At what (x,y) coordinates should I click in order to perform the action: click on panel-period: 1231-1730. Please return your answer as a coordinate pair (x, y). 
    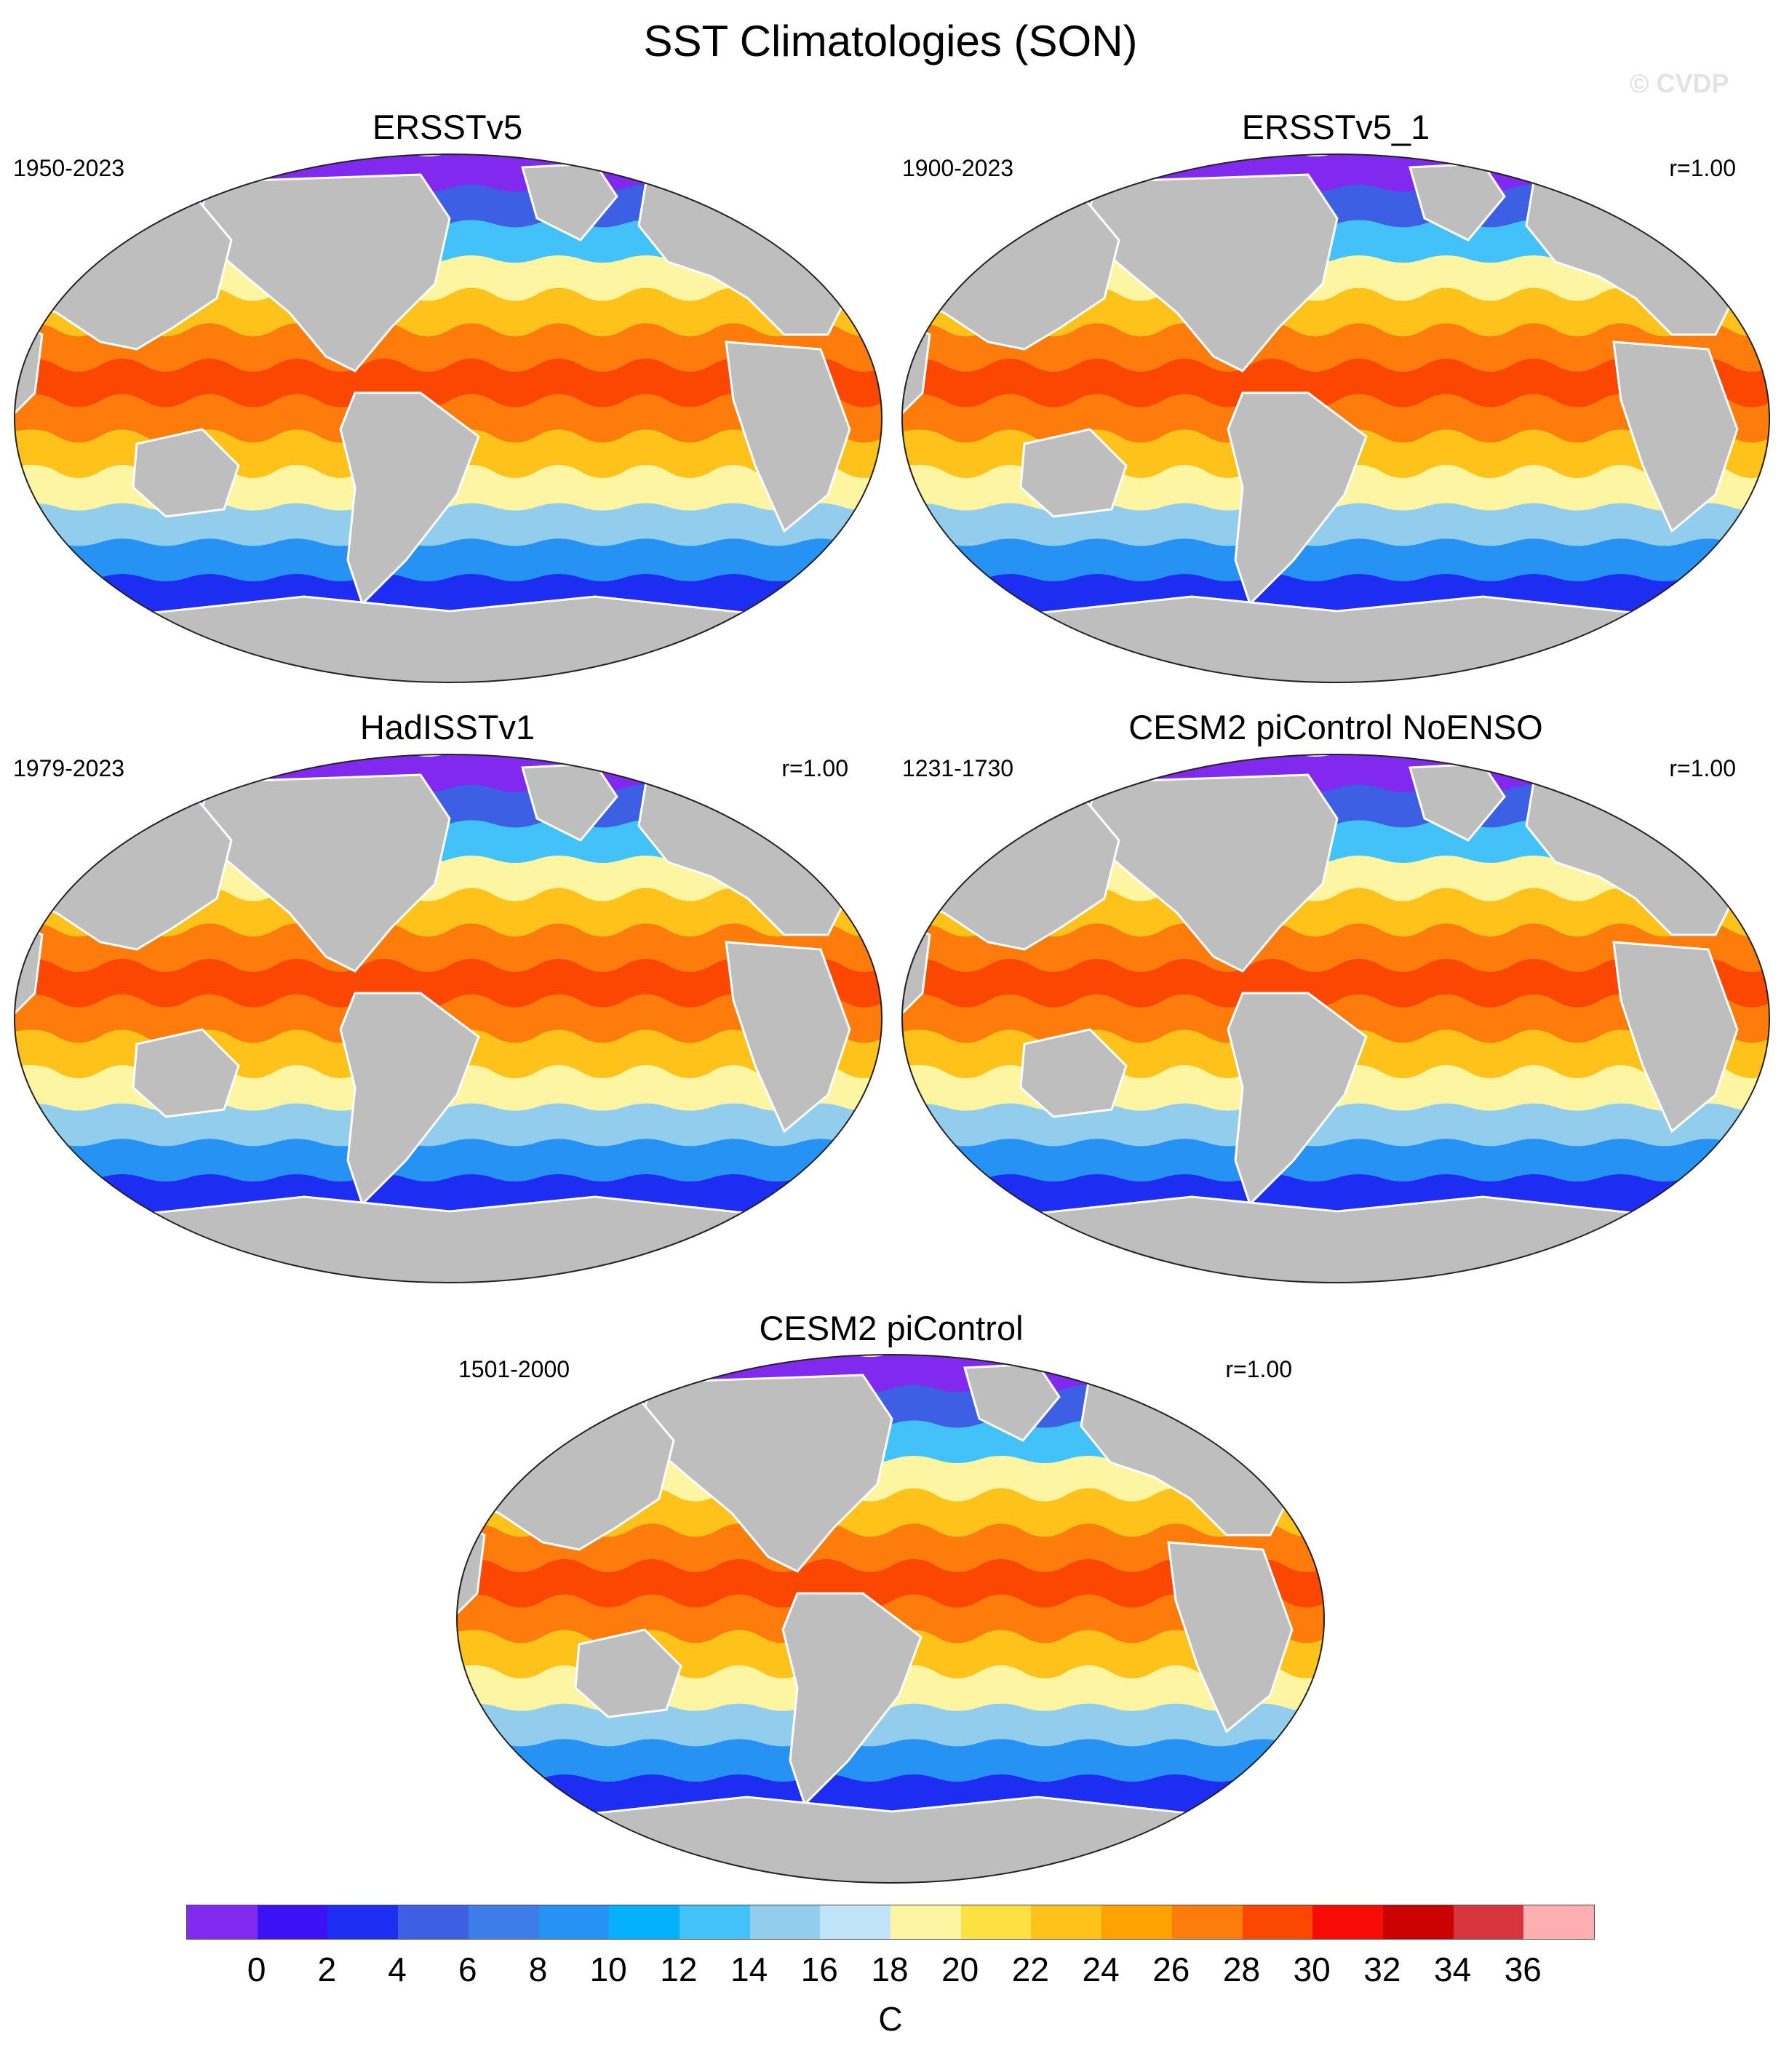
    Looking at the image, I should click on (958, 768).